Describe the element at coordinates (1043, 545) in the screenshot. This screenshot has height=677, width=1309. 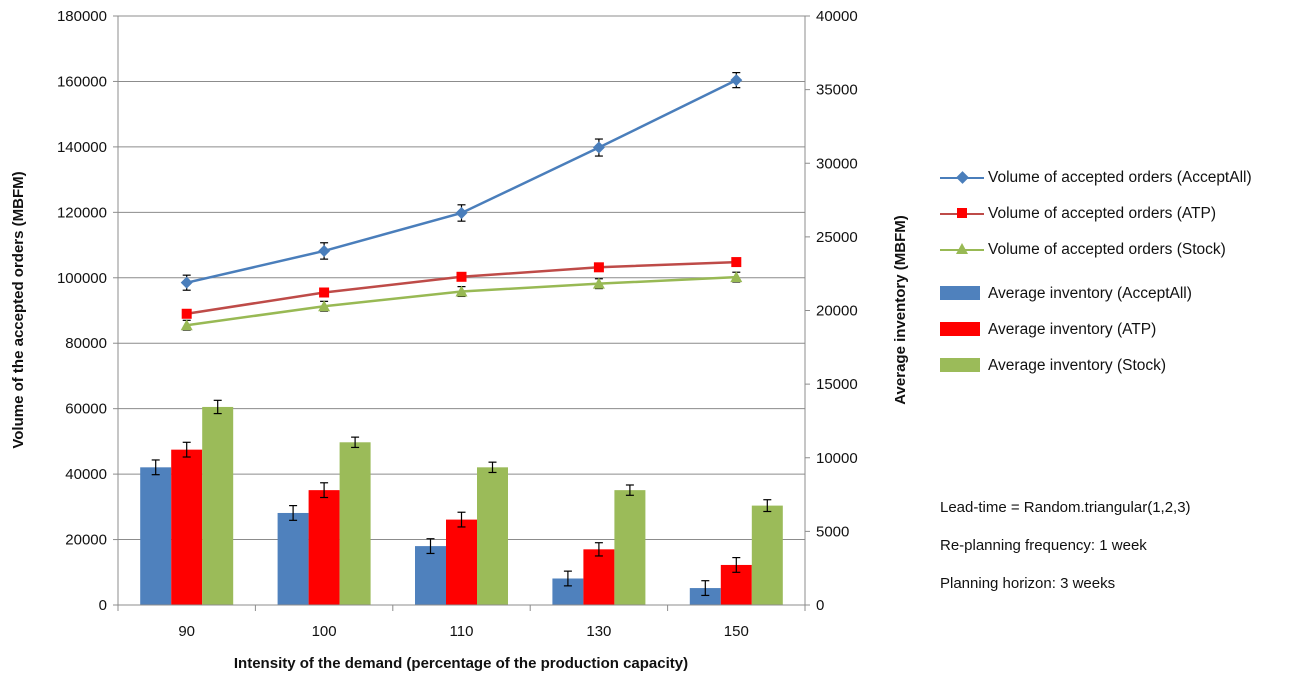
I see `note-replanning: Re-planning frequency: 1 week` at that location.